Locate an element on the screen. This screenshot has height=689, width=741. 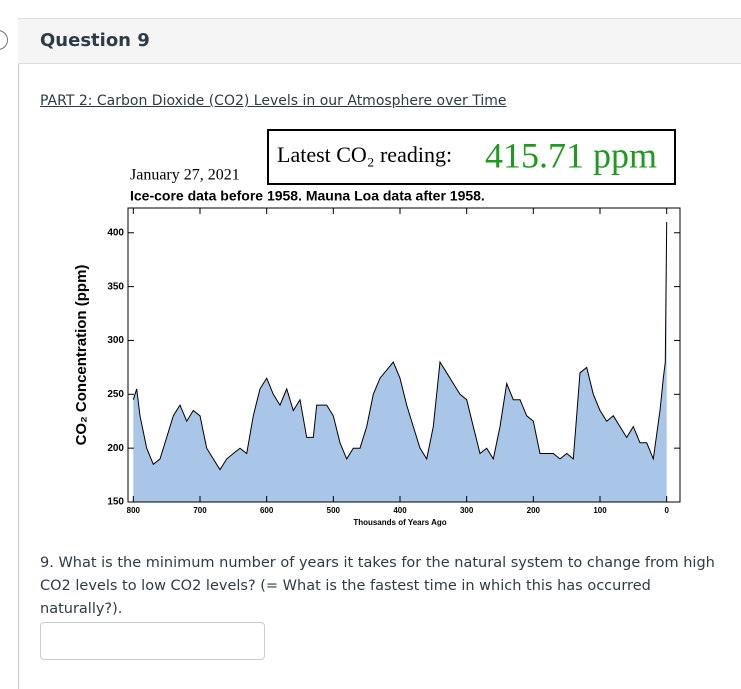
y-tick-label: 400 is located at coordinates (115, 232).